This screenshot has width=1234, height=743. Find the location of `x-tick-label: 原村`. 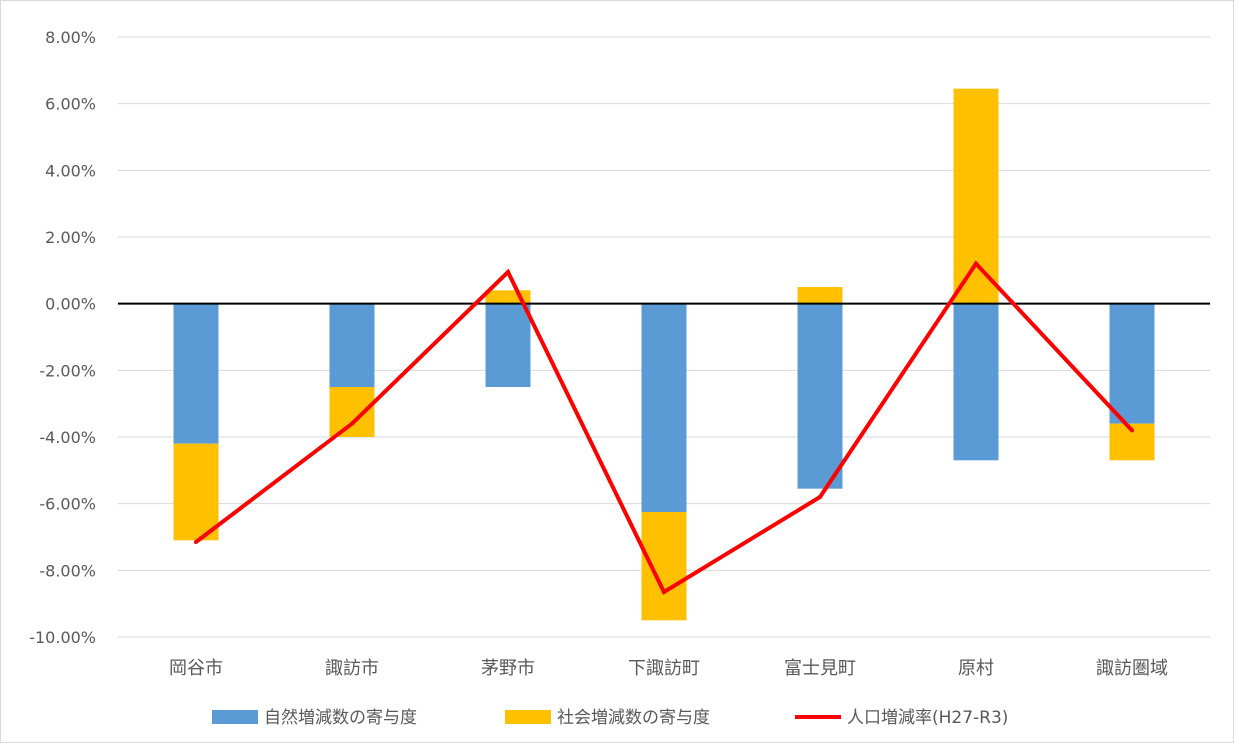

x-tick-label: 原村 is located at coordinates (976, 668).